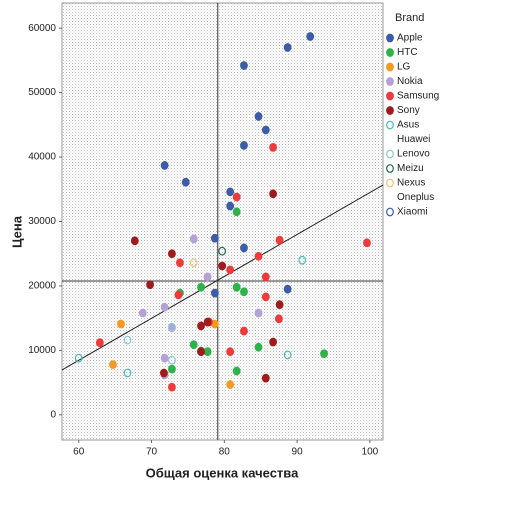 The image size is (512, 521). I want to click on legend-label: Samsung, so click(418, 96).